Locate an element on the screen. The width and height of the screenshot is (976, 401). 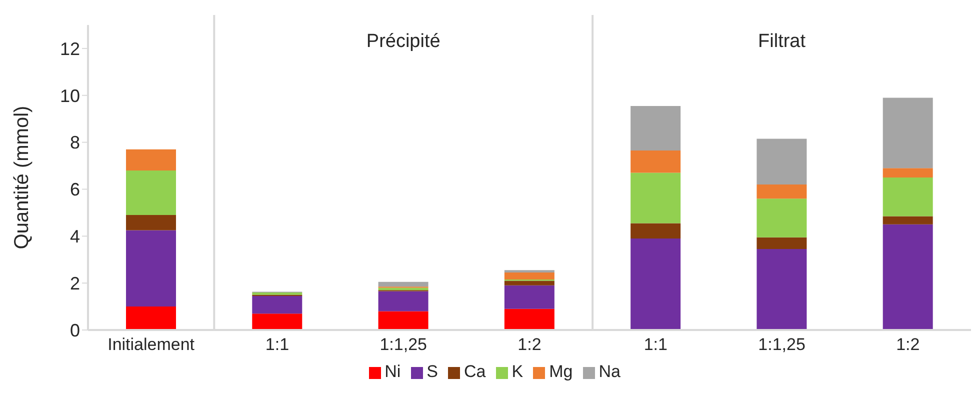
x-tick-label: Initialement is located at coordinates (151, 344).